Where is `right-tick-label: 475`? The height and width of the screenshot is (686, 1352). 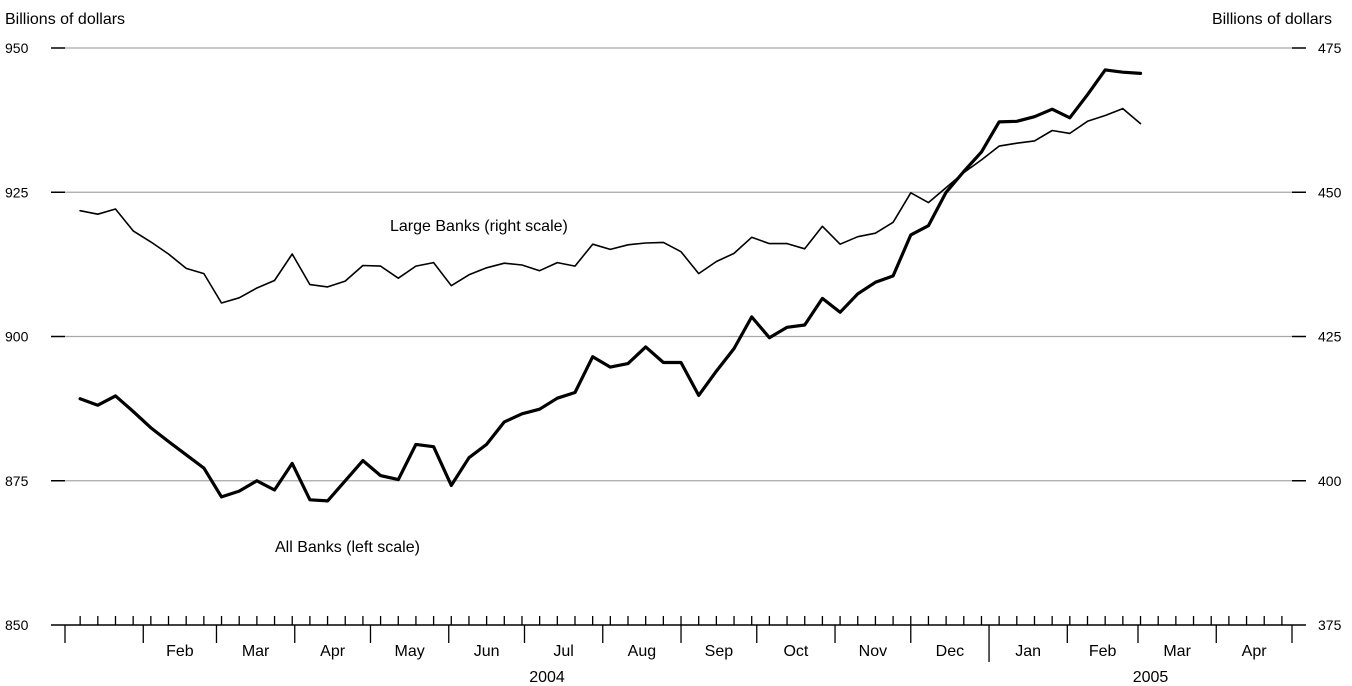
right-tick-label: 475 is located at coordinates (1330, 48).